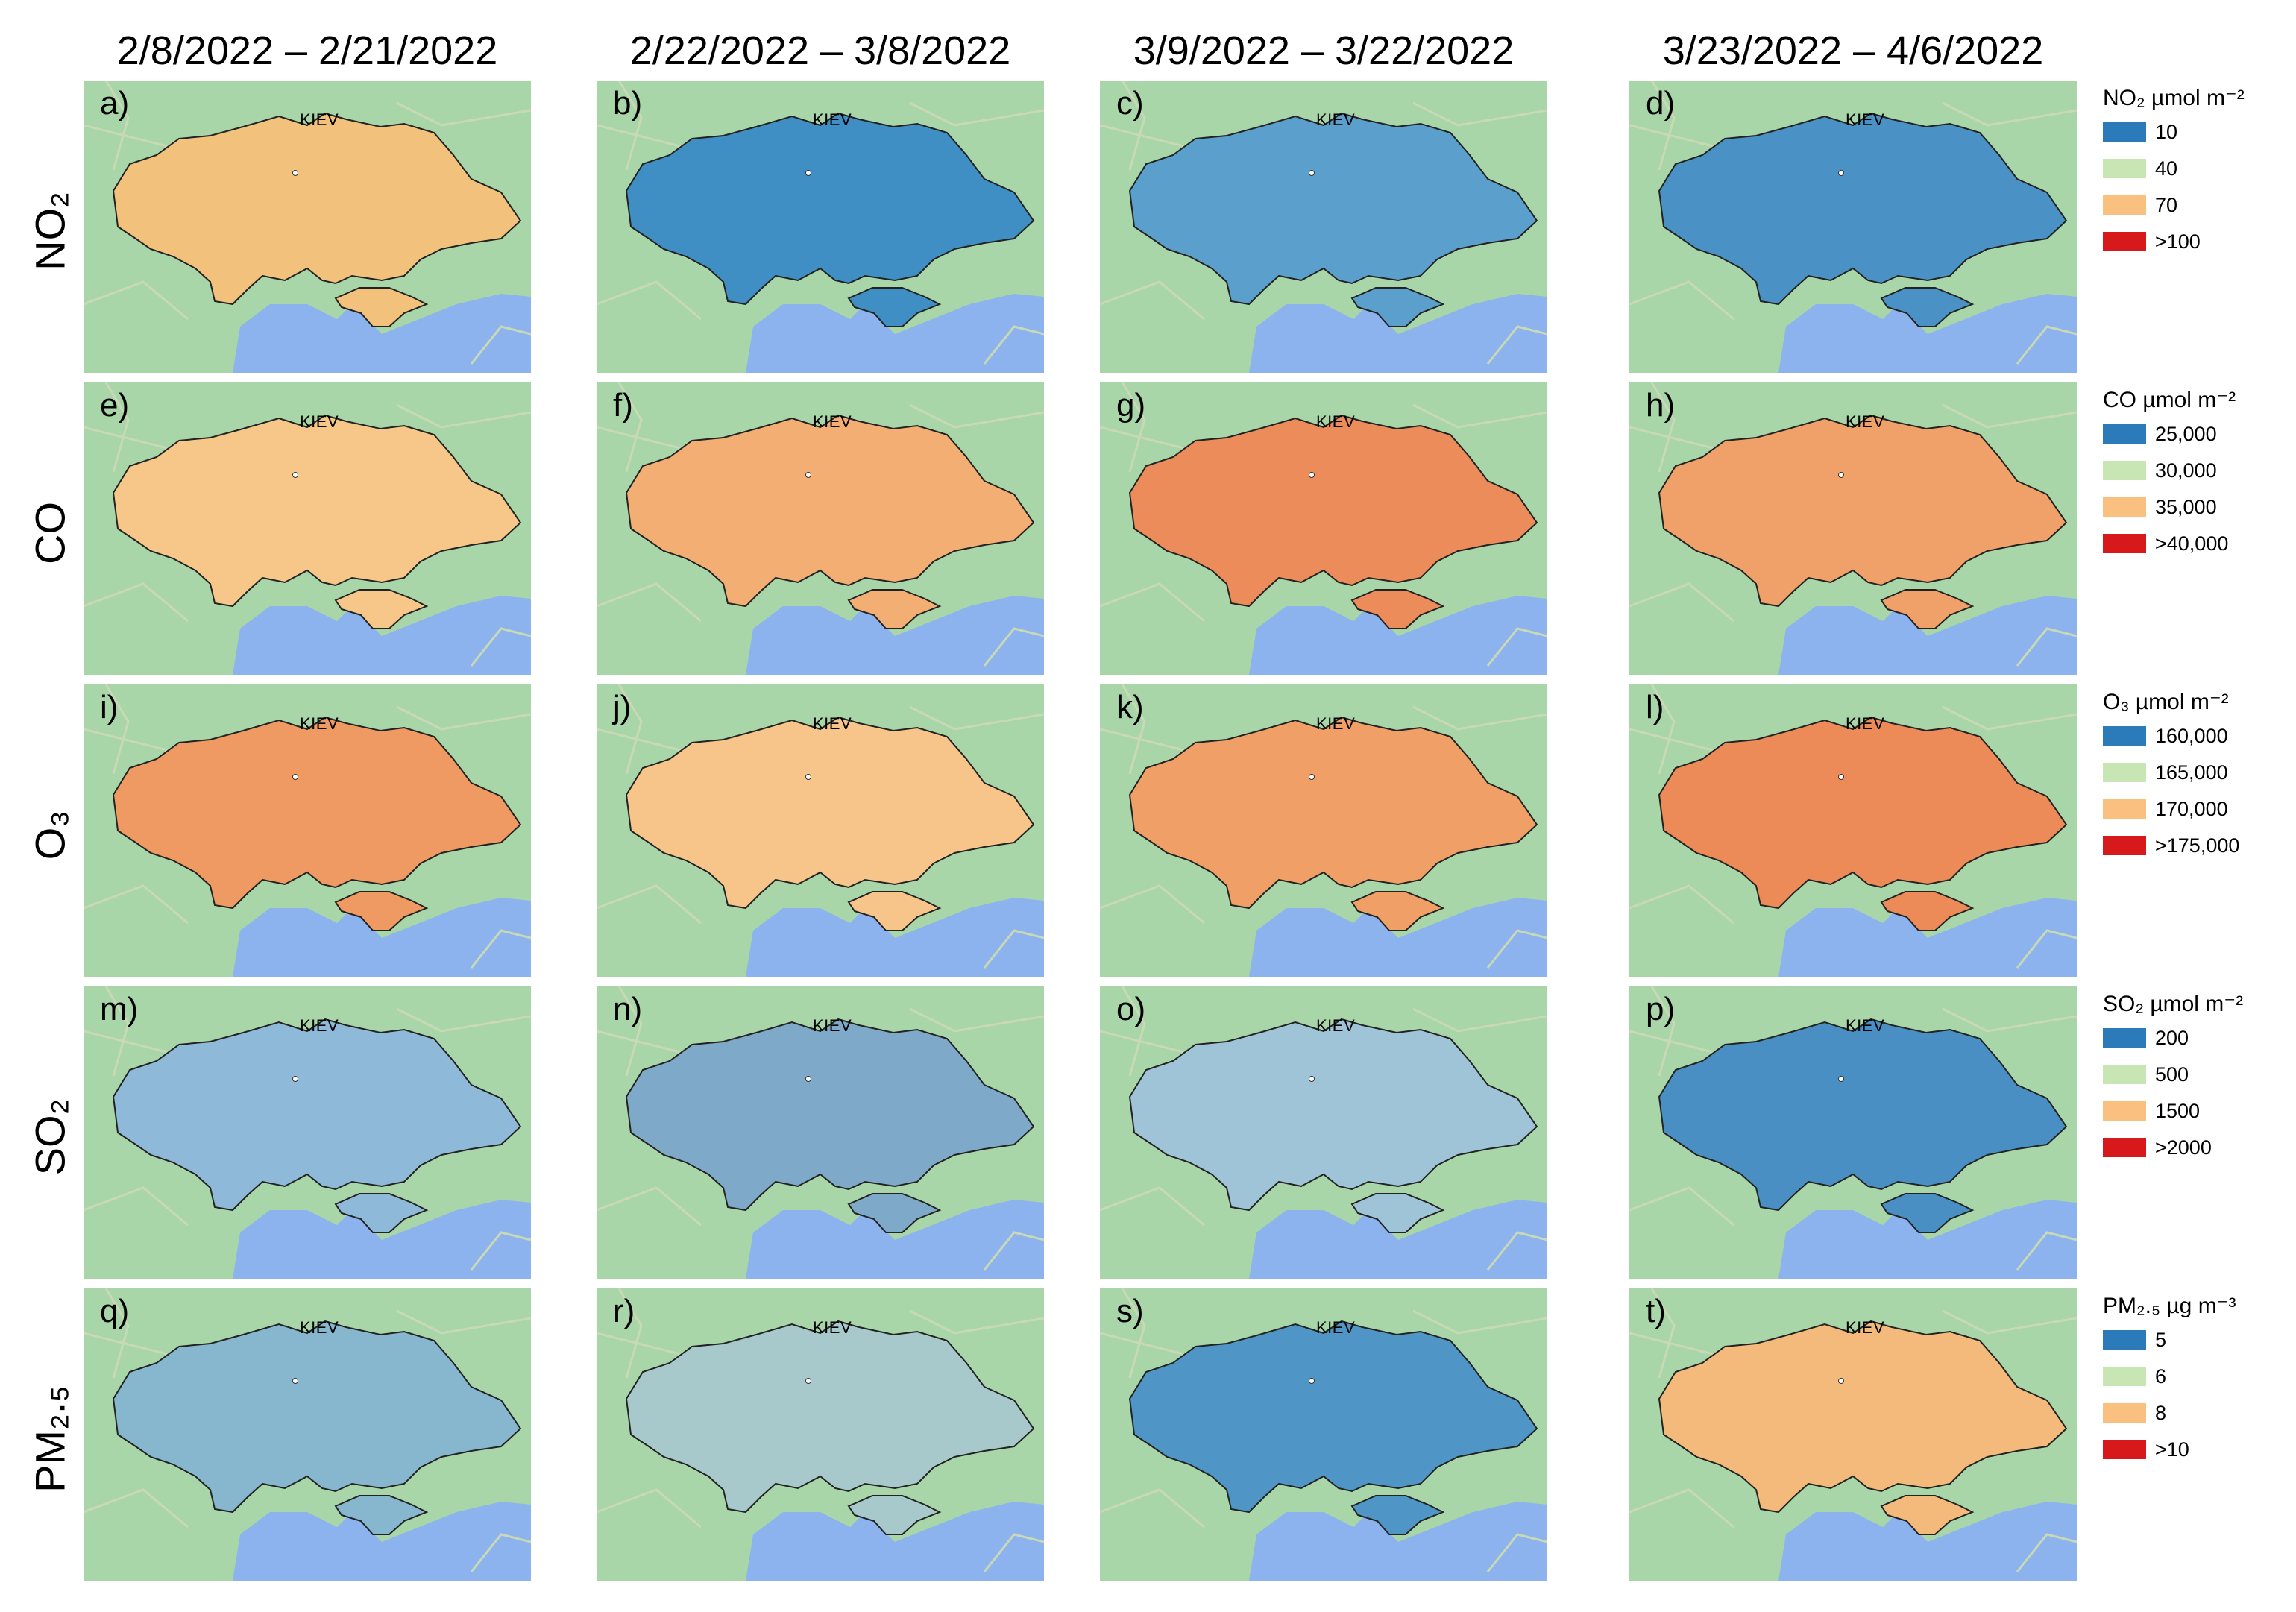  I want to click on map-panel: i) KIEV, so click(308, 830).